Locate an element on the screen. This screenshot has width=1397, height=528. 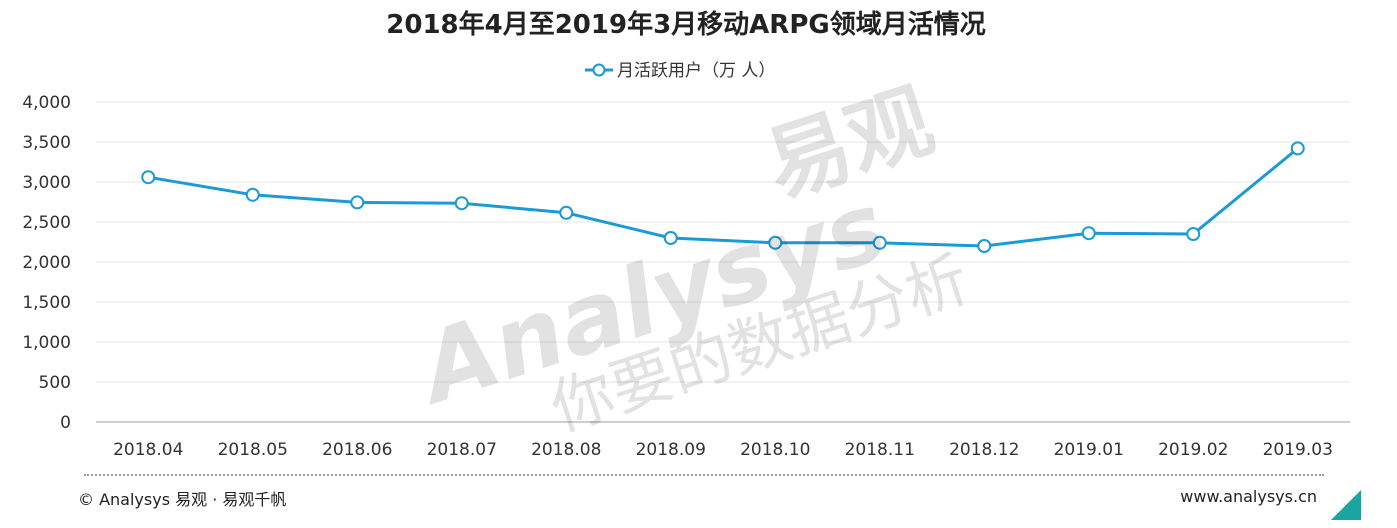
legend-label: 月活跃用户（万 人） is located at coordinates (696, 71).